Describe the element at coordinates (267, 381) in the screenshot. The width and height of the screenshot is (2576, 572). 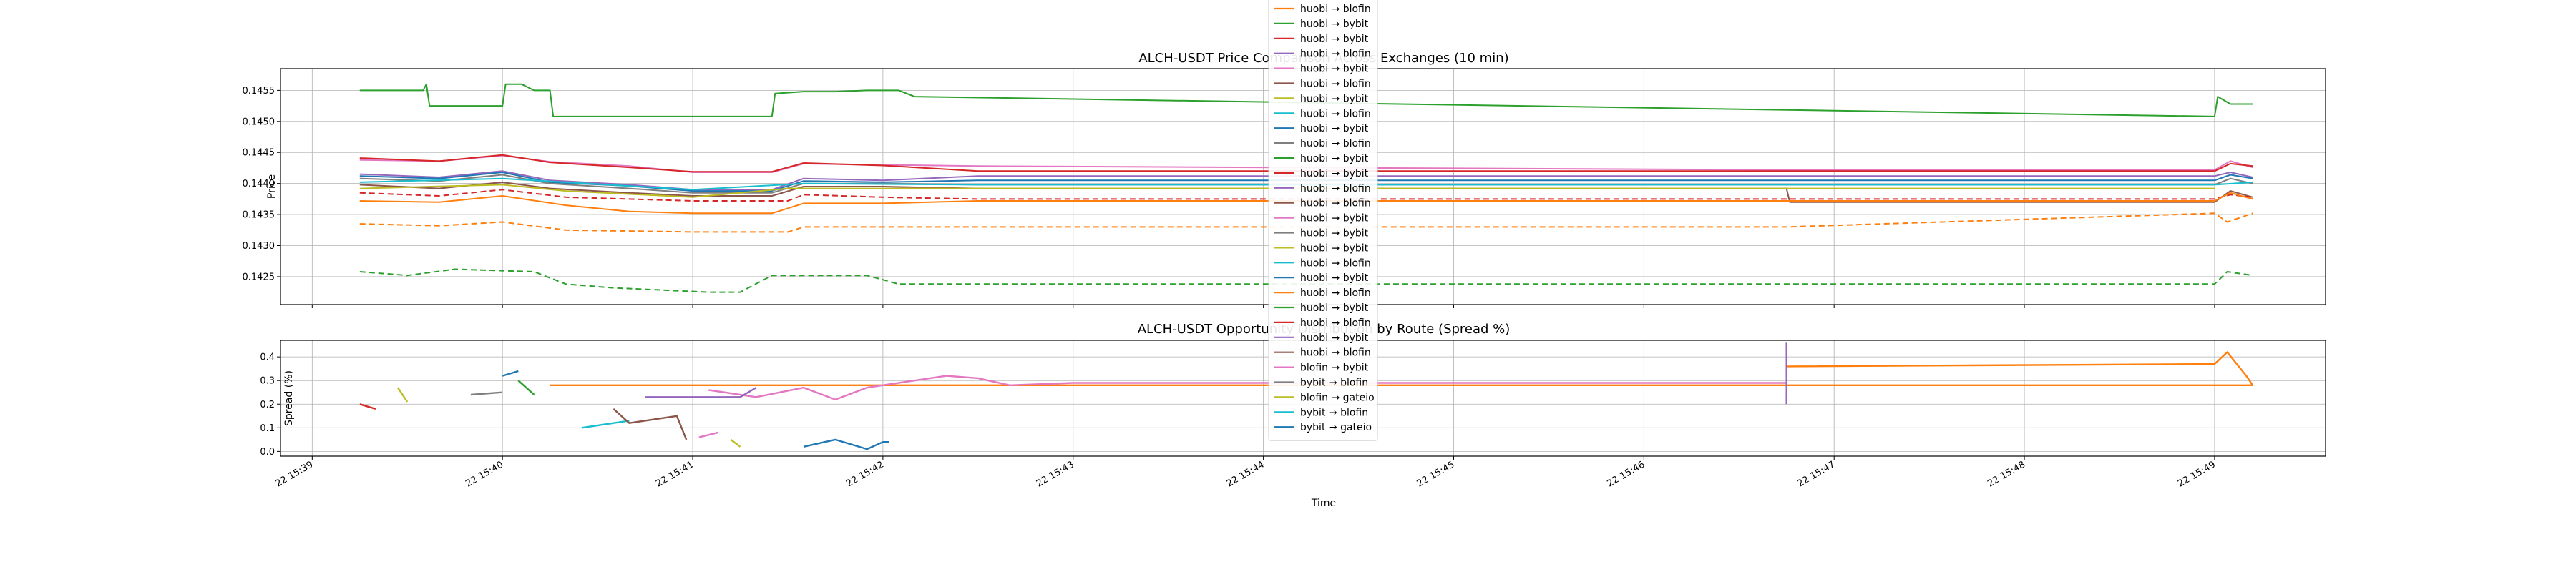
I see `spread-y-tick-label: 0.3` at that location.